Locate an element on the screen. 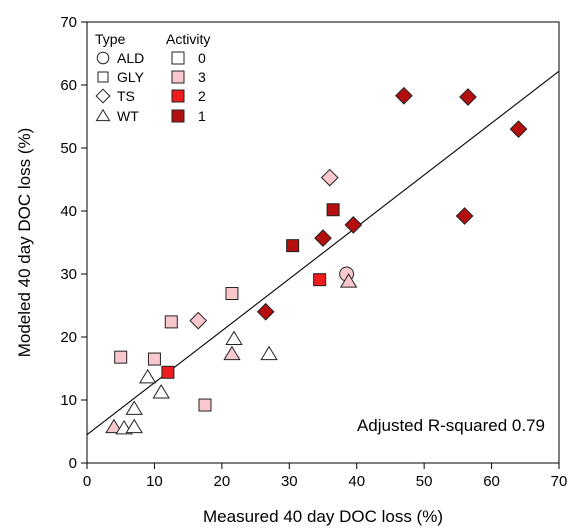  y-tick-label: 30 is located at coordinates (68, 274).